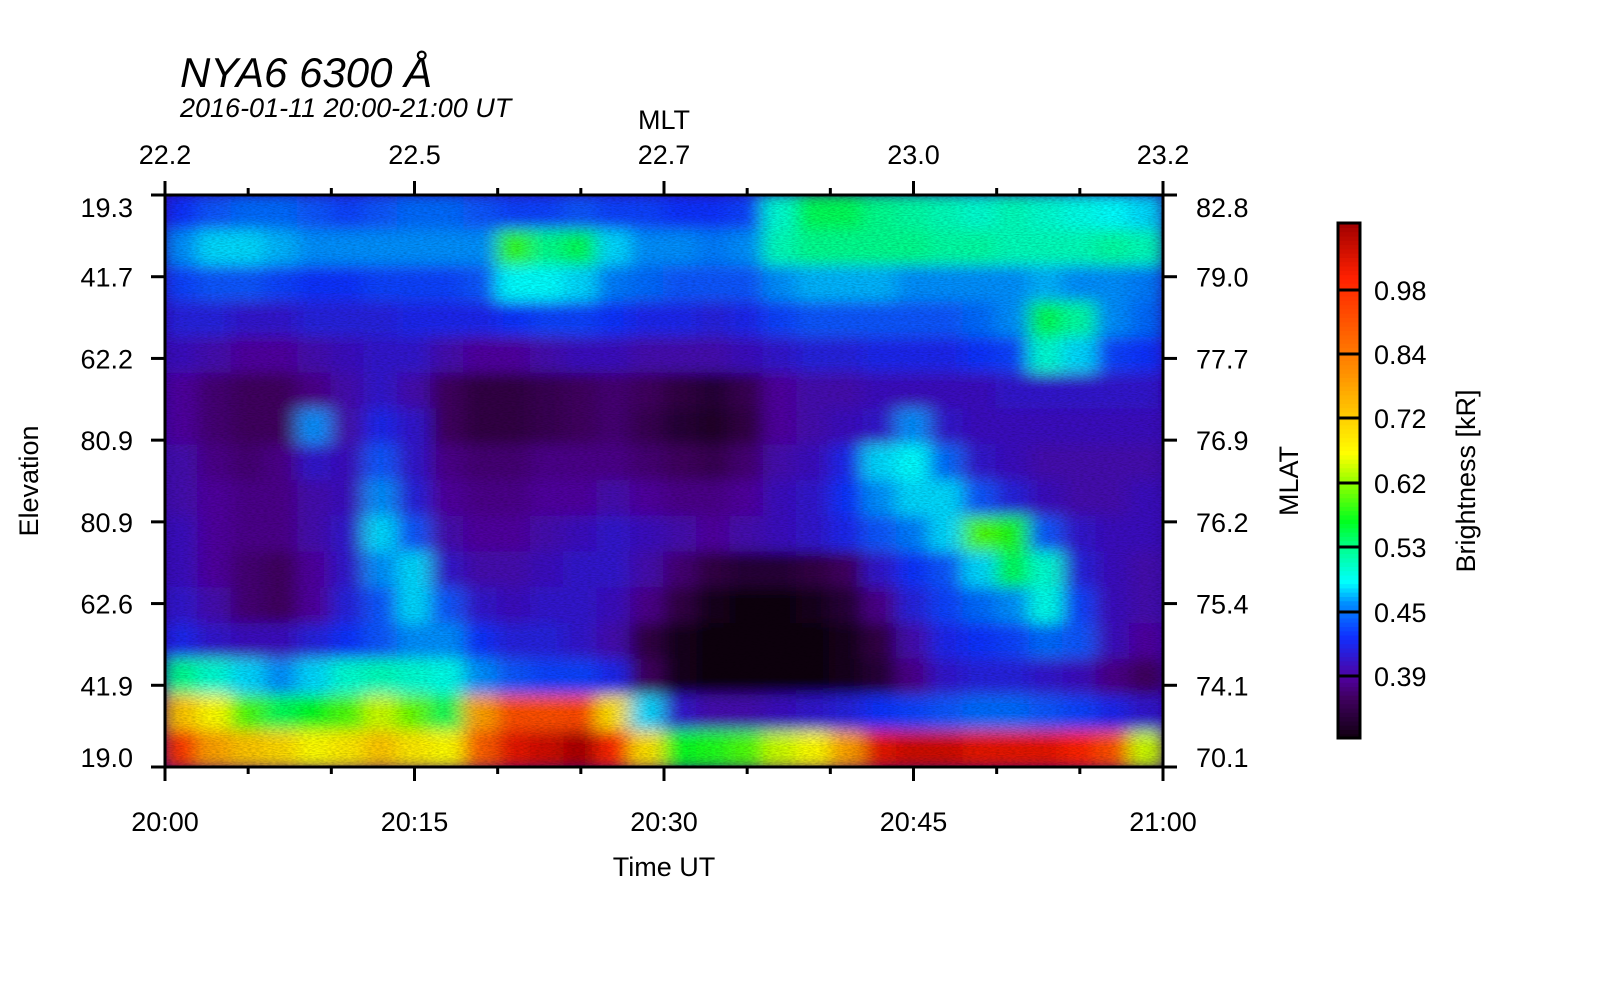  Describe the element at coordinates (415, 822) in the screenshot. I see `x-tick-label: 20:15` at that location.